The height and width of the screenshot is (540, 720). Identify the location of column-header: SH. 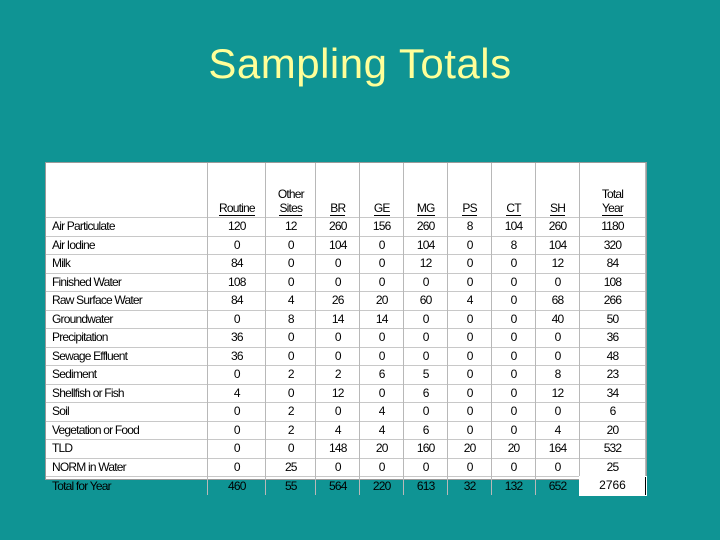
(557, 190).